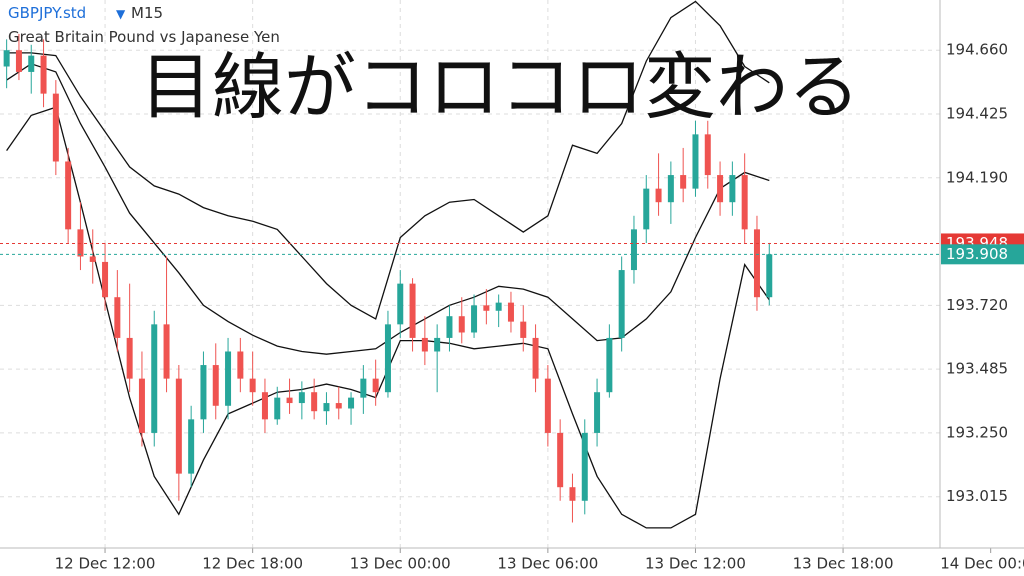 The height and width of the screenshot is (576, 1024). Describe the element at coordinates (144, 37) in the screenshot. I see `description: Great Britain Pound vs Japanese Yen` at that location.